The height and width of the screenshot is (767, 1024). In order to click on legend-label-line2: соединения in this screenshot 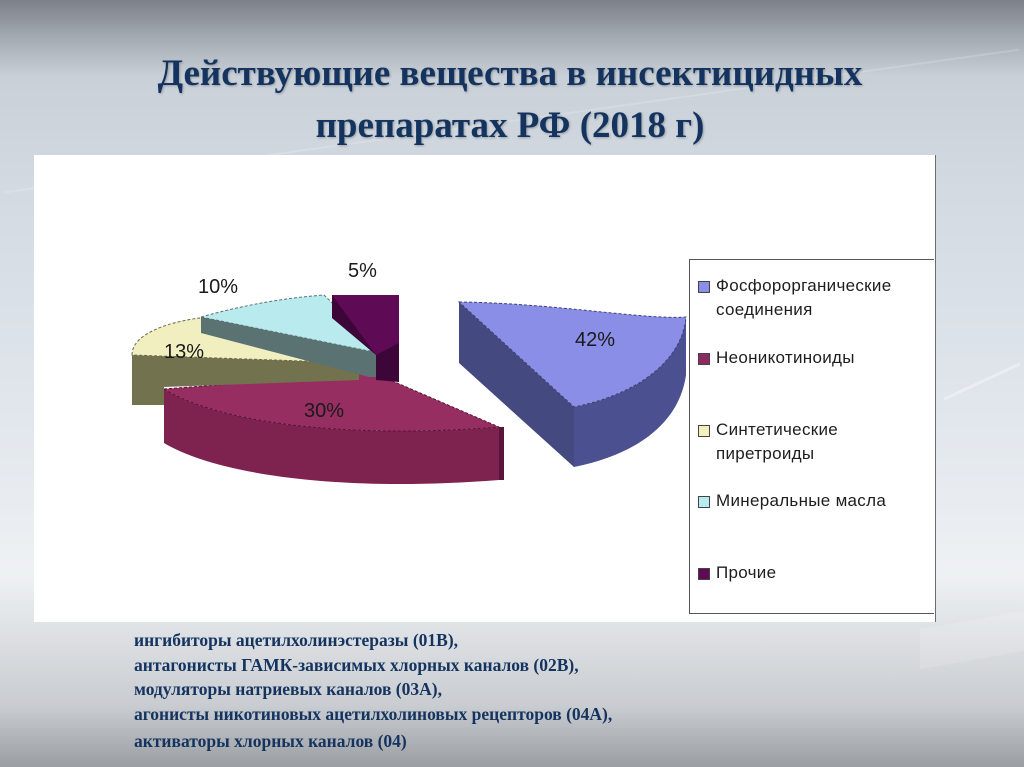, I will do `click(764, 309)`.